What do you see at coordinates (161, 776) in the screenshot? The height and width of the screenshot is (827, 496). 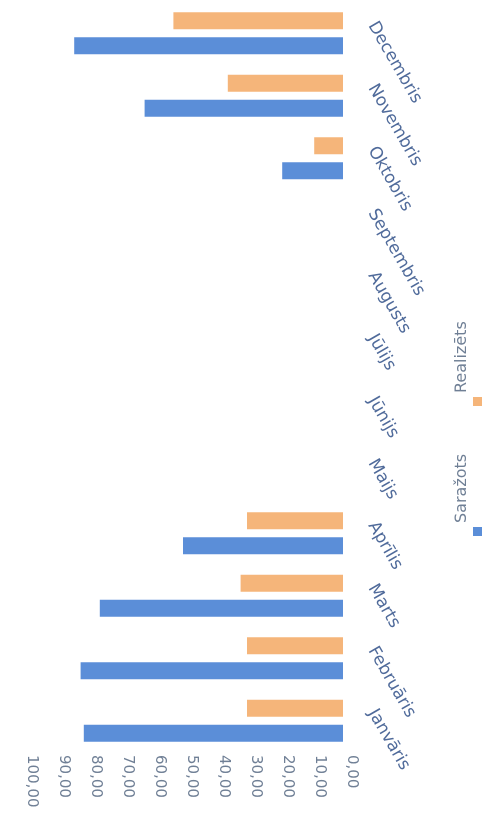 I see `value-tick-label: 60,00` at bounding box center [161, 776].